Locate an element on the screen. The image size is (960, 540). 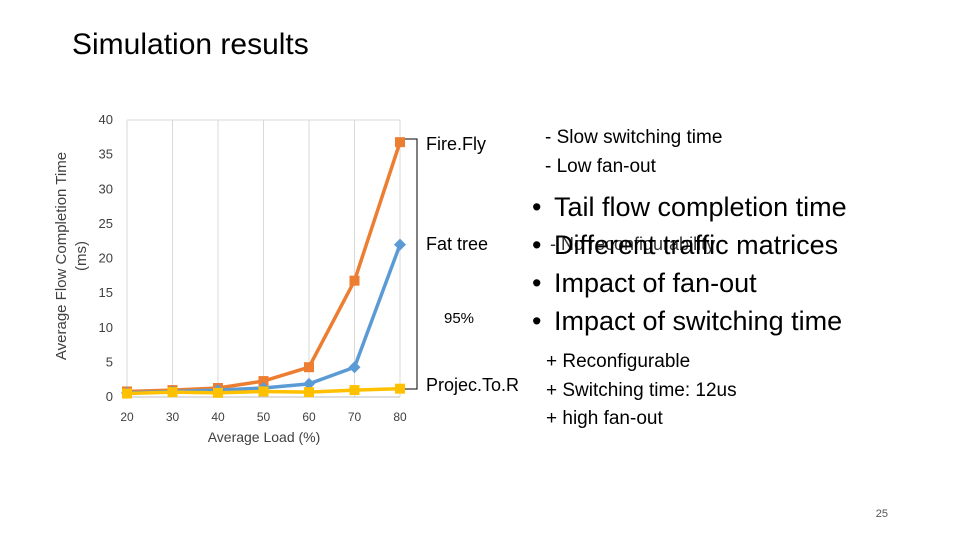
projector-note-1: + Reconfigurable is located at coordinates (618, 361).